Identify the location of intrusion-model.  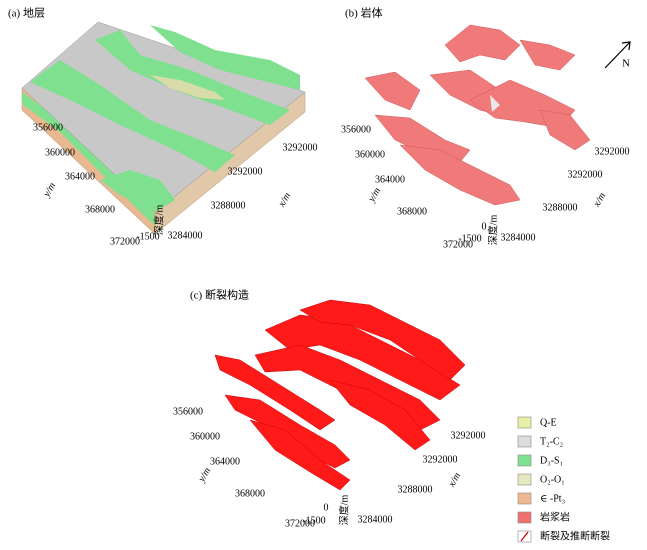
(477, 115).